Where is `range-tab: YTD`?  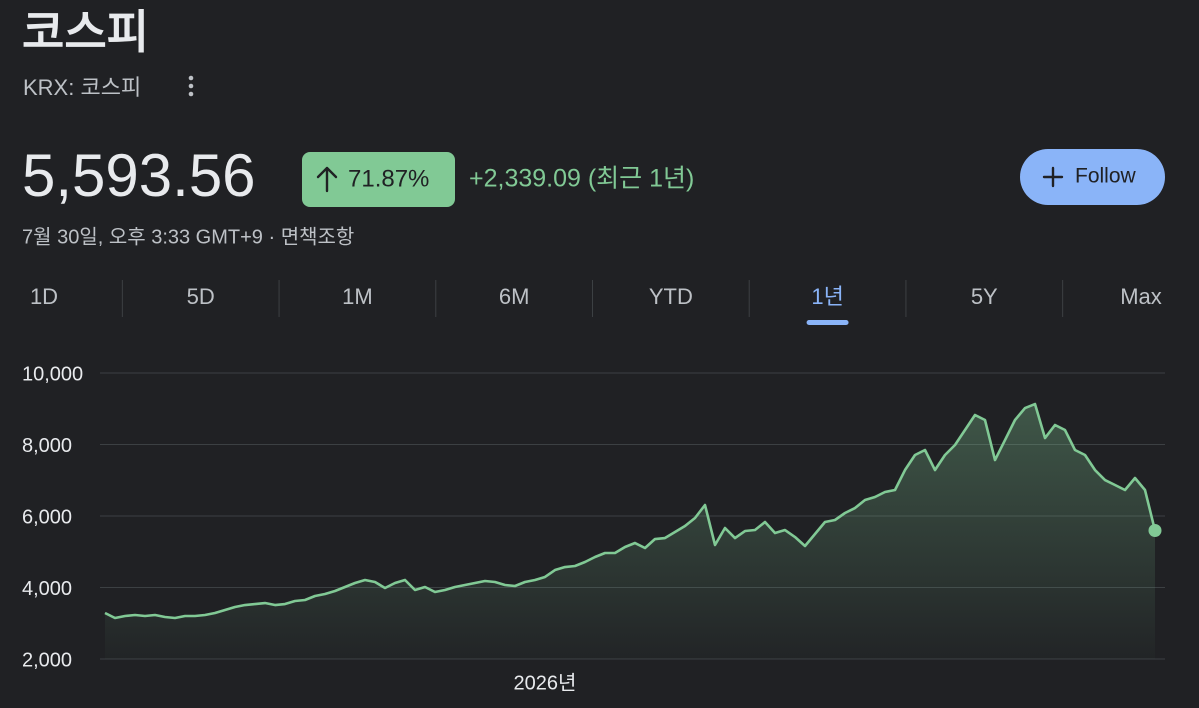 range-tab: YTD is located at coordinates (671, 296).